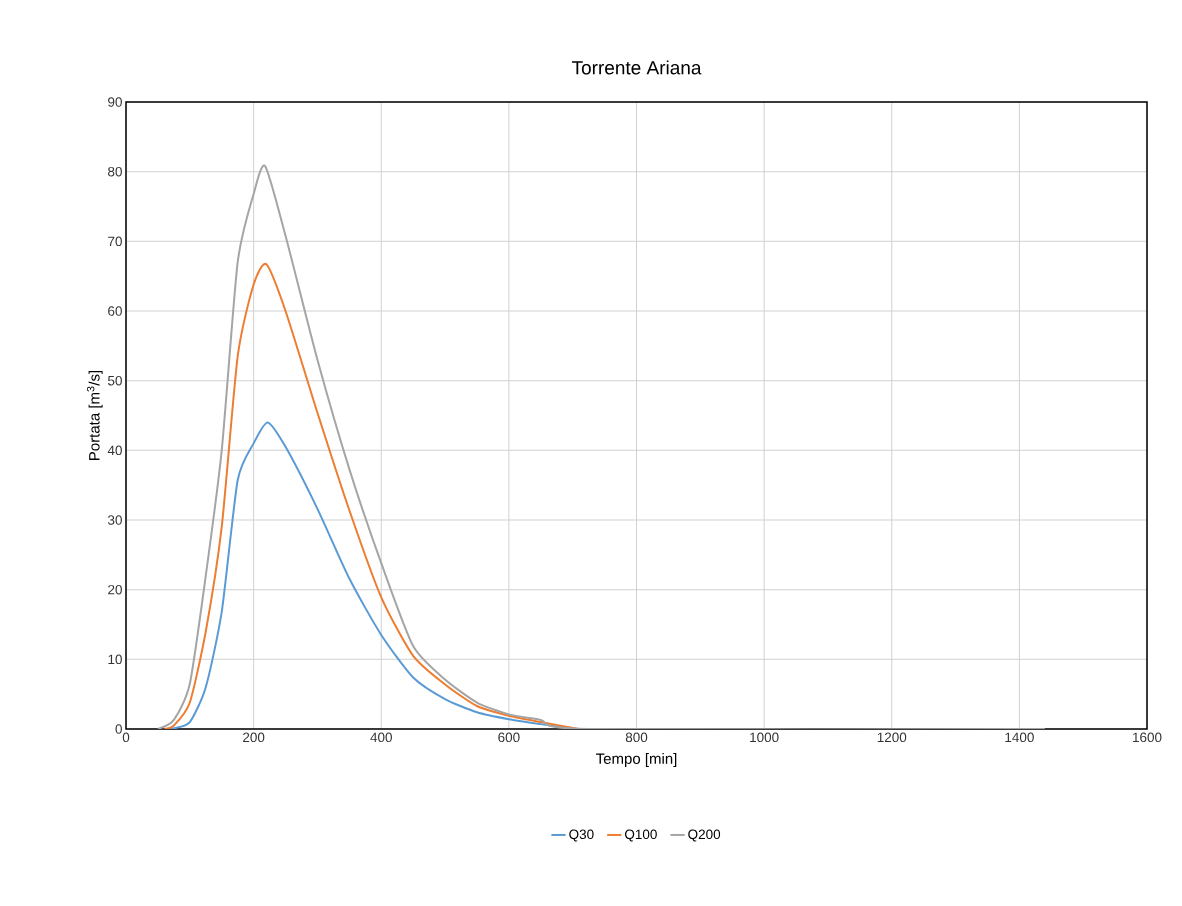 The width and height of the screenshot is (1182, 906). I want to click on legend-label: Q200, so click(704, 835).